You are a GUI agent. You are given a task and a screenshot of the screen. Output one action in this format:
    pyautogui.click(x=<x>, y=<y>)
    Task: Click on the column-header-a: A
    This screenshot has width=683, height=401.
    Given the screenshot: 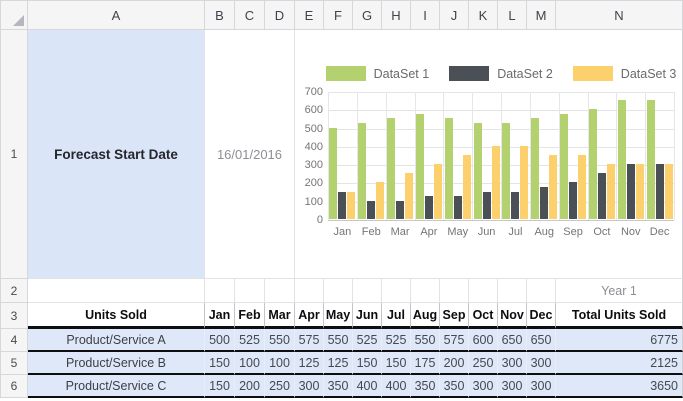 What is the action you would take?
    pyautogui.click(x=116, y=15)
    